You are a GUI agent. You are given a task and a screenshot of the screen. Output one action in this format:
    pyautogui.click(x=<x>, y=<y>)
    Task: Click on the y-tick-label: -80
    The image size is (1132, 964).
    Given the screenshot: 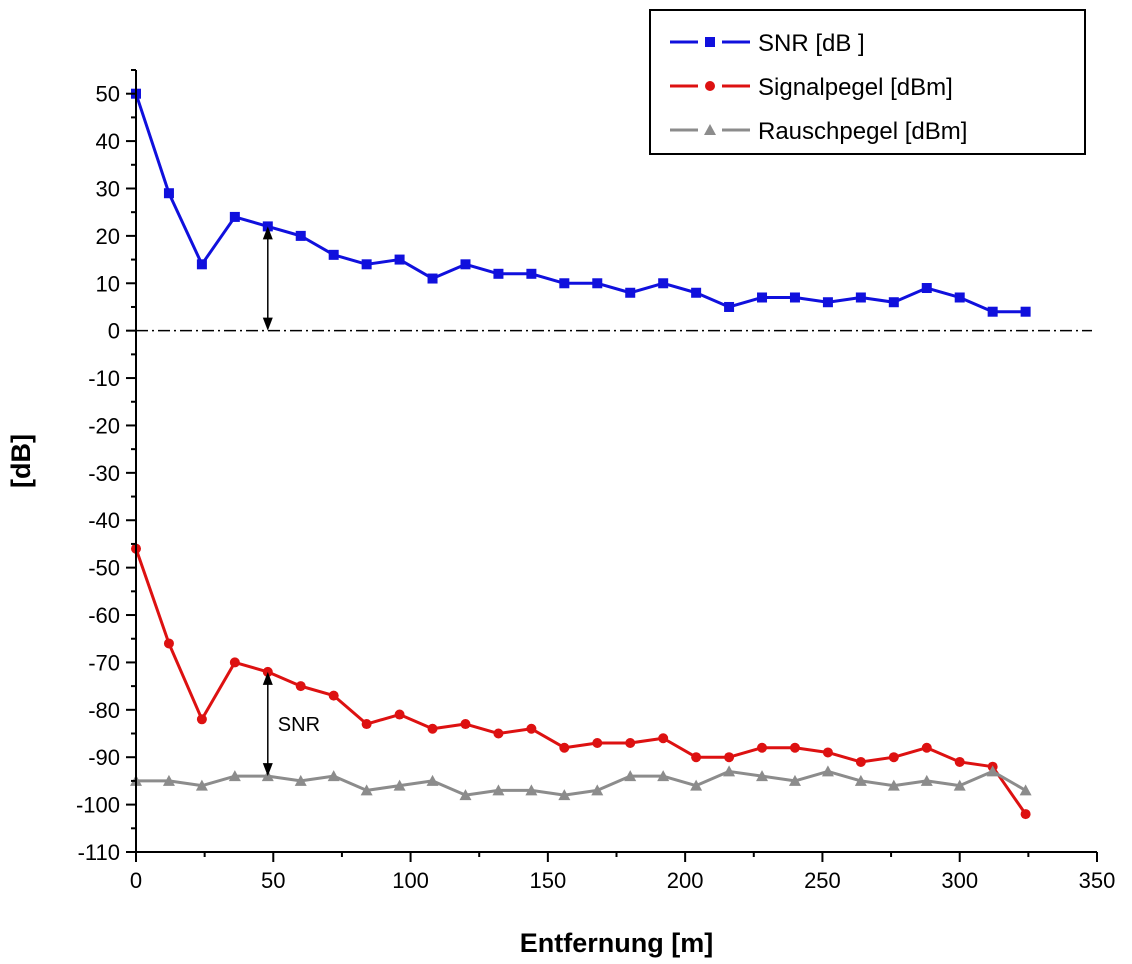 What is the action you would take?
    pyautogui.click(x=104, y=710)
    